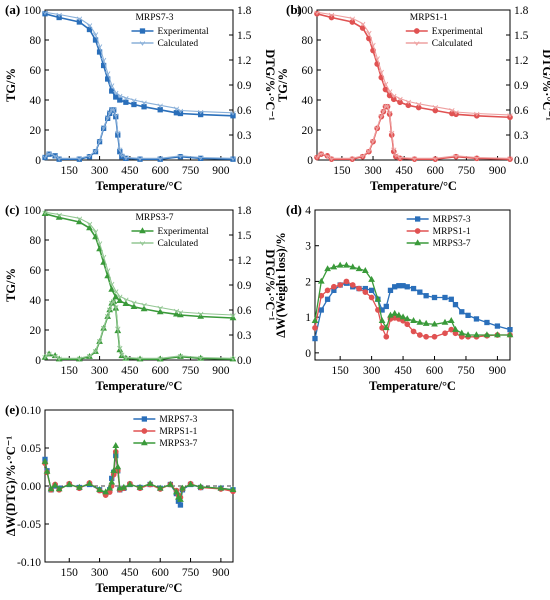 This screenshot has width=550, height=600. What do you see at coordinates (308, 131) in the screenshot?
I see `y-tick-label: 20` at bounding box center [308, 131].